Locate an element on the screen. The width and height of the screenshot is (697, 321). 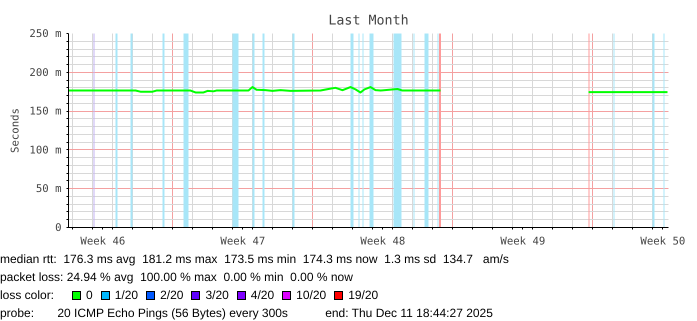
text: packet loss: 24.94 % avg 100.00 % max 0.00 % min 0.00 % now is located at coordinates (177, 277).